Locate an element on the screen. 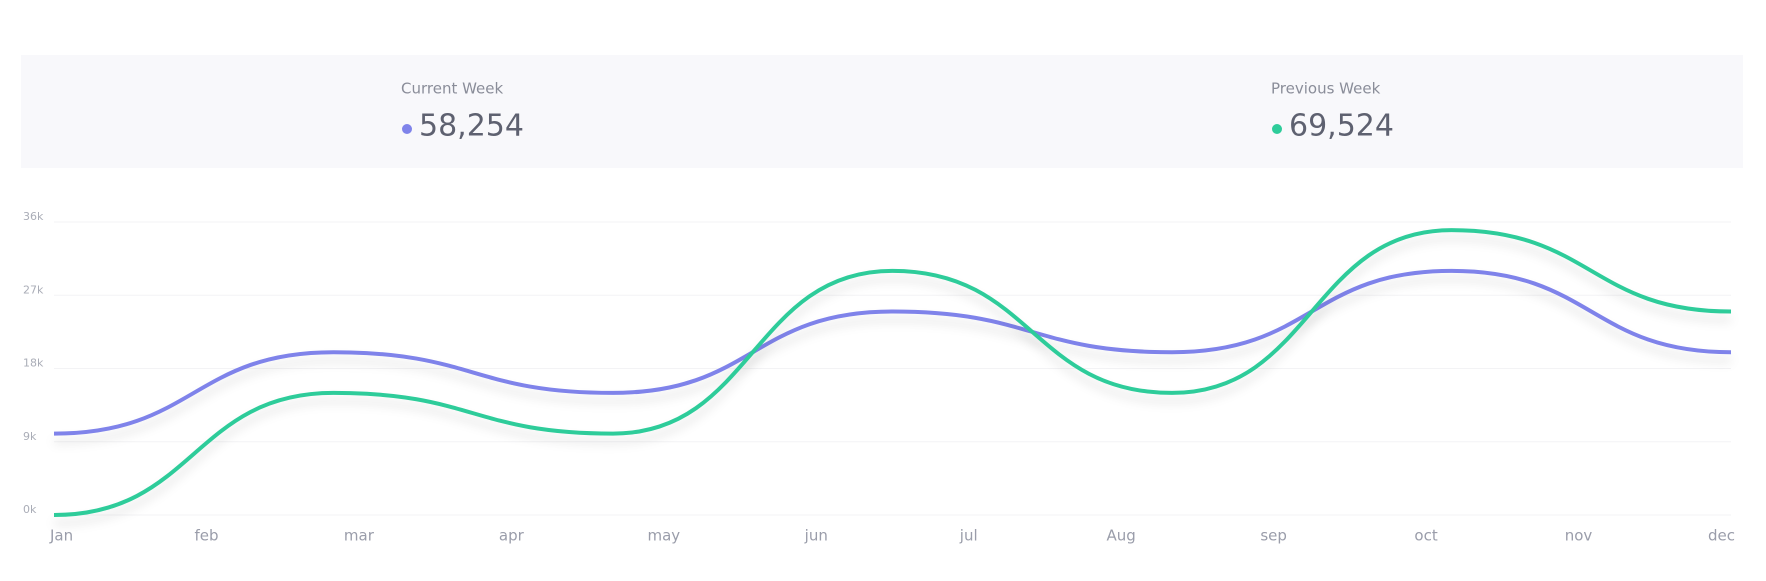  stat-label: Previous Week is located at coordinates (1326, 89).